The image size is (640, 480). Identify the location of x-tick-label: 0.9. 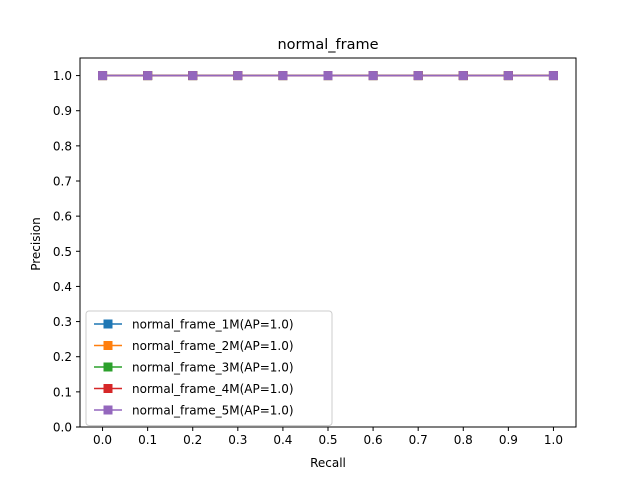
(508, 440).